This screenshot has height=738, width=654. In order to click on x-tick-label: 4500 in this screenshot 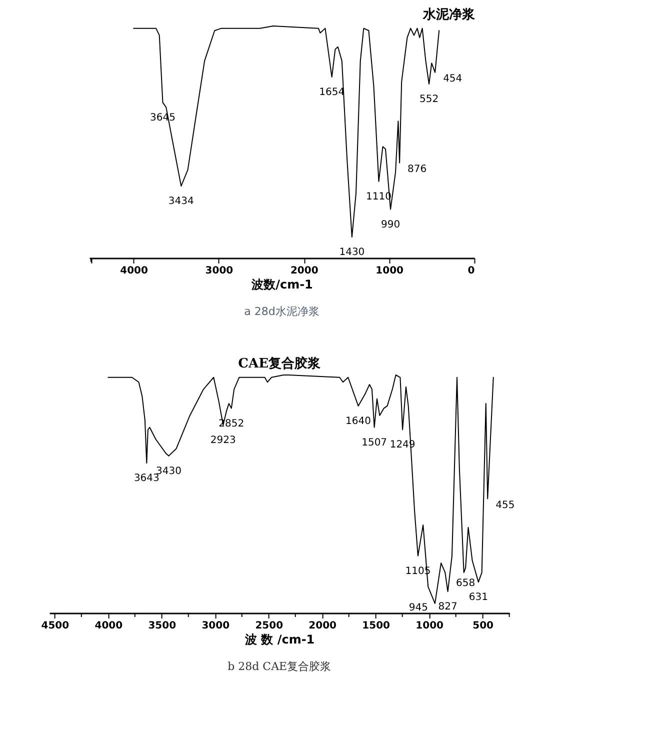, I will do `click(55, 626)`.